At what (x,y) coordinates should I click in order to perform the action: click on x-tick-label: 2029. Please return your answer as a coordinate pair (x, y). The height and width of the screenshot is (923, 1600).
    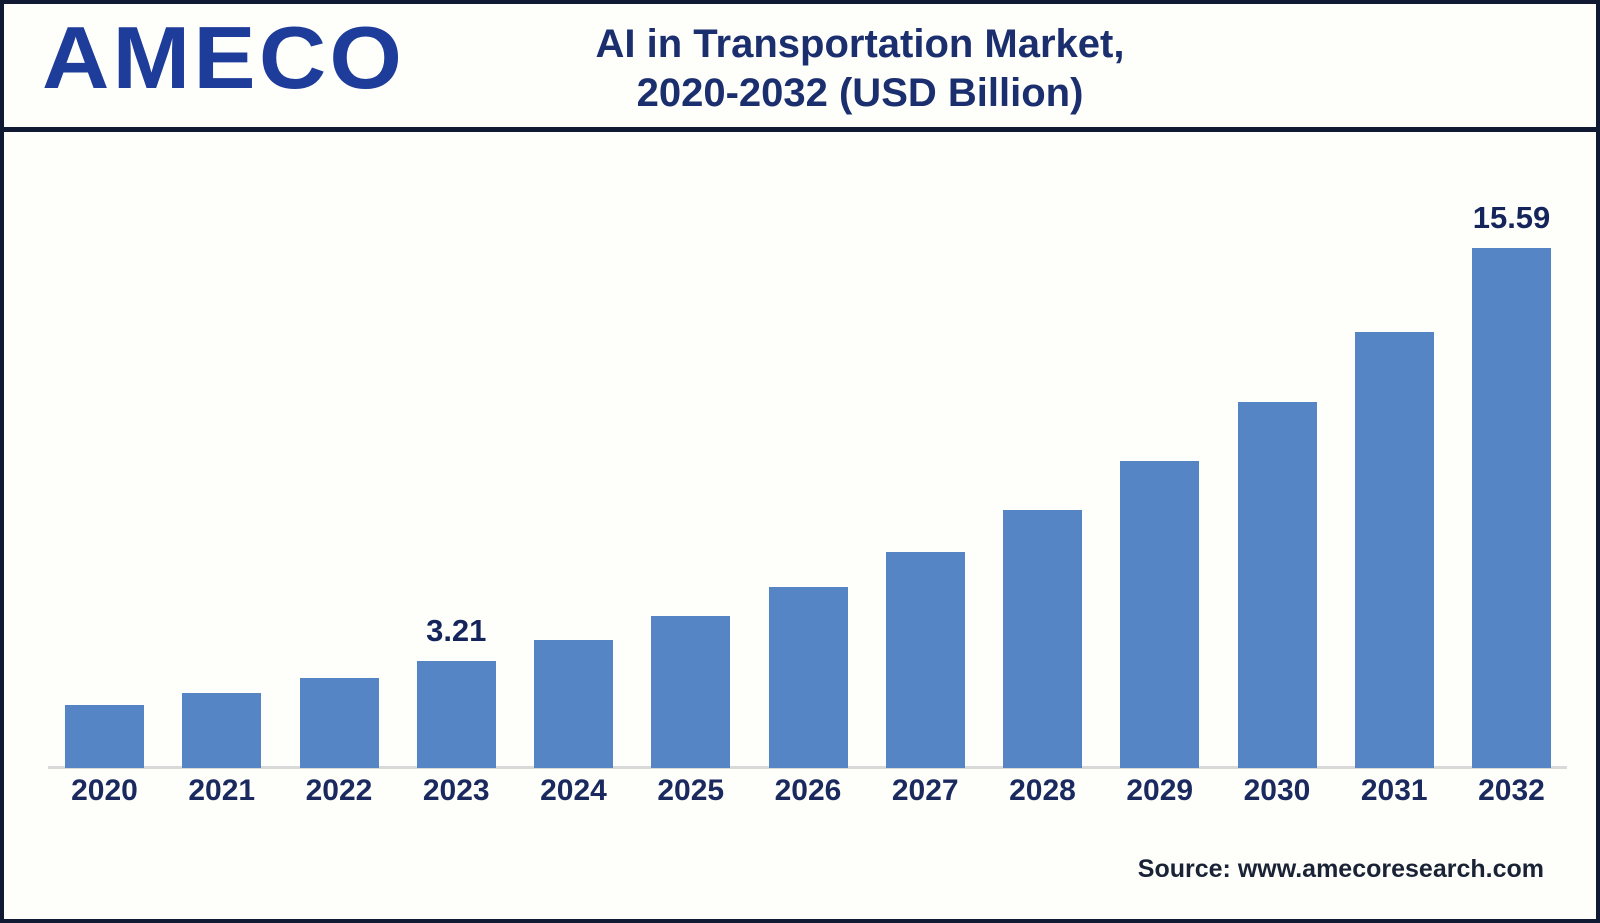
    Looking at the image, I should click on (1160, 790).